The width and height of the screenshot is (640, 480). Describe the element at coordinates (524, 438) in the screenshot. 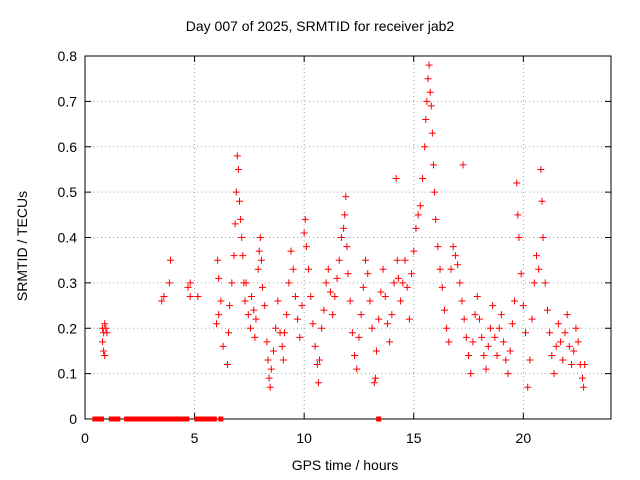

I see `x-tick-label: 20` at that location.